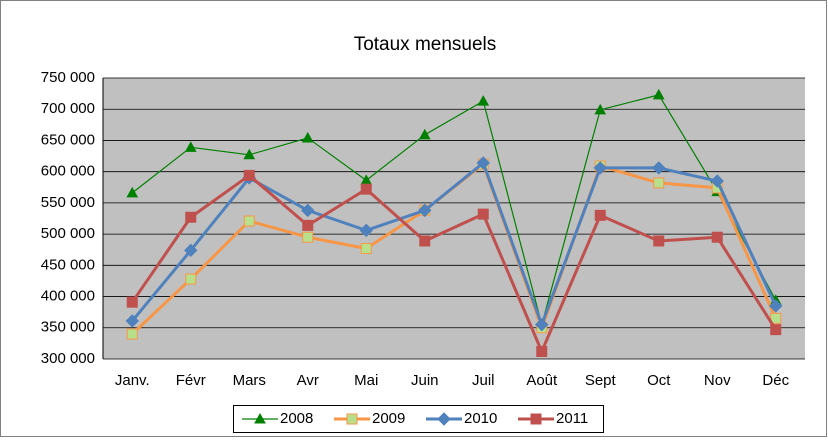 This screenshot has height=443, width=828. I want to click on y-tick-label: 600 000, so click(68, 171).